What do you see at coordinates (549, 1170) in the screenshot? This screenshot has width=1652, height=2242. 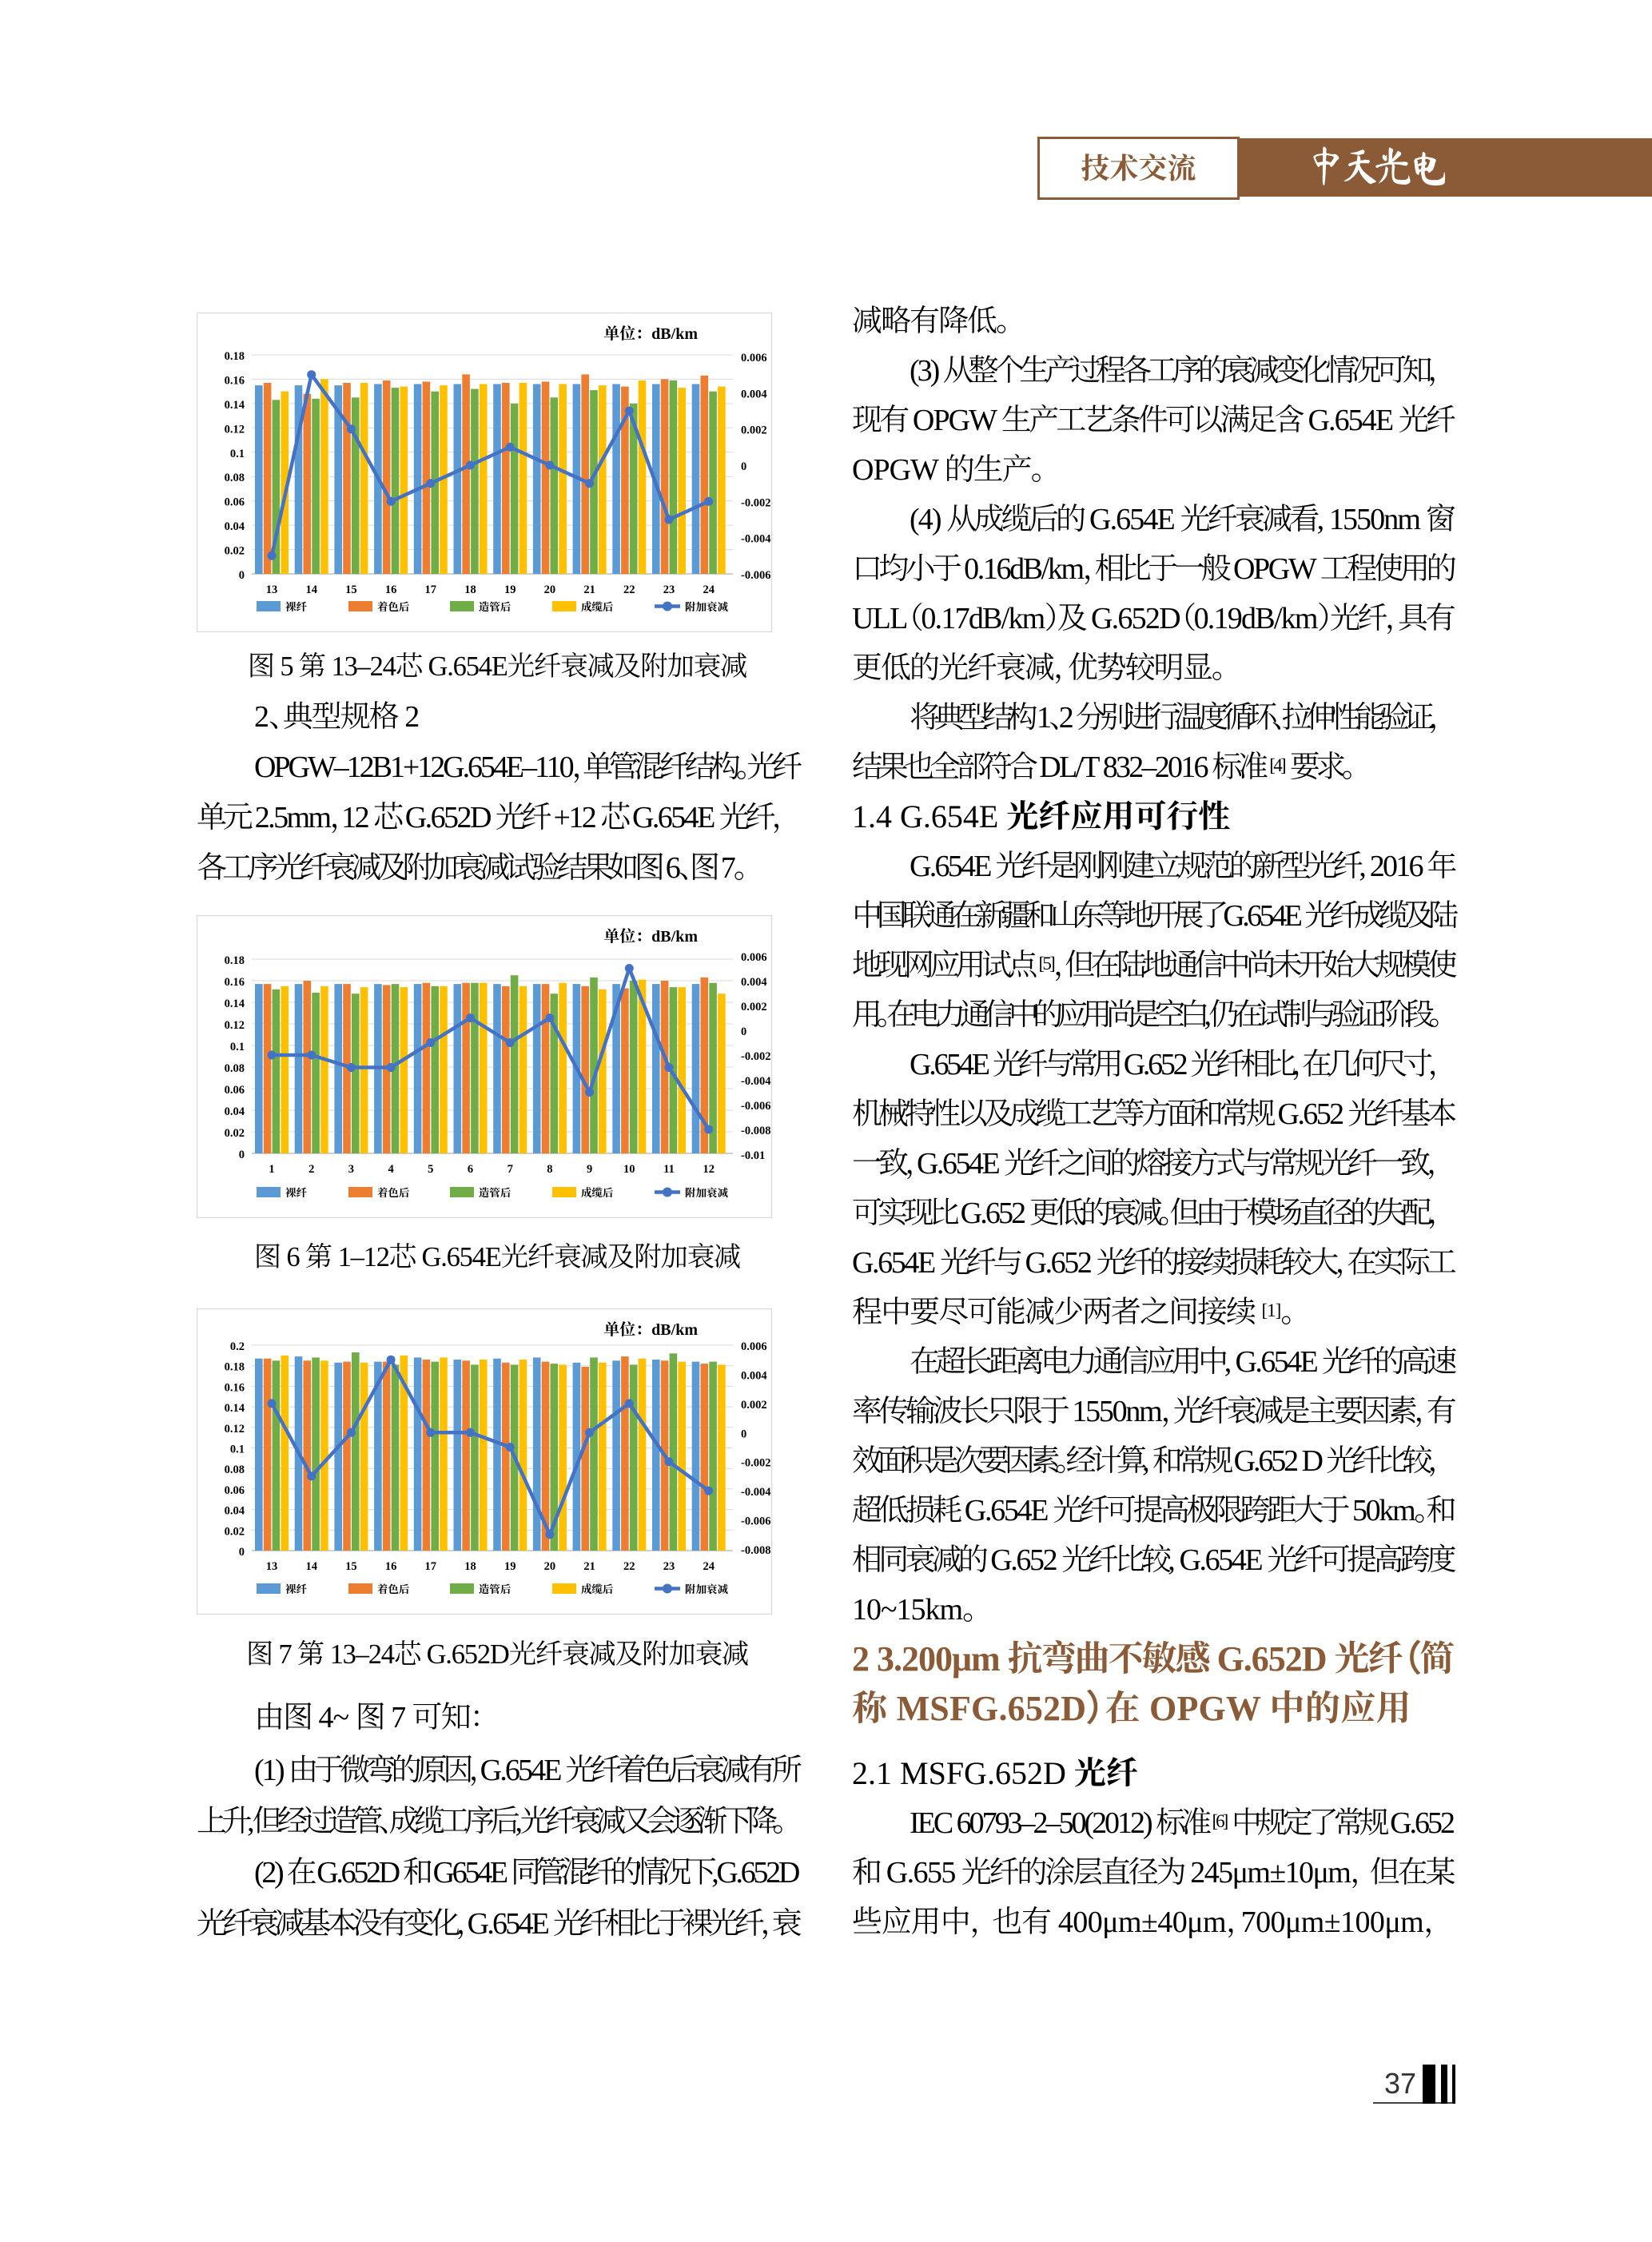 I see `svg-text: 8` at bounding box center [549, 1170].